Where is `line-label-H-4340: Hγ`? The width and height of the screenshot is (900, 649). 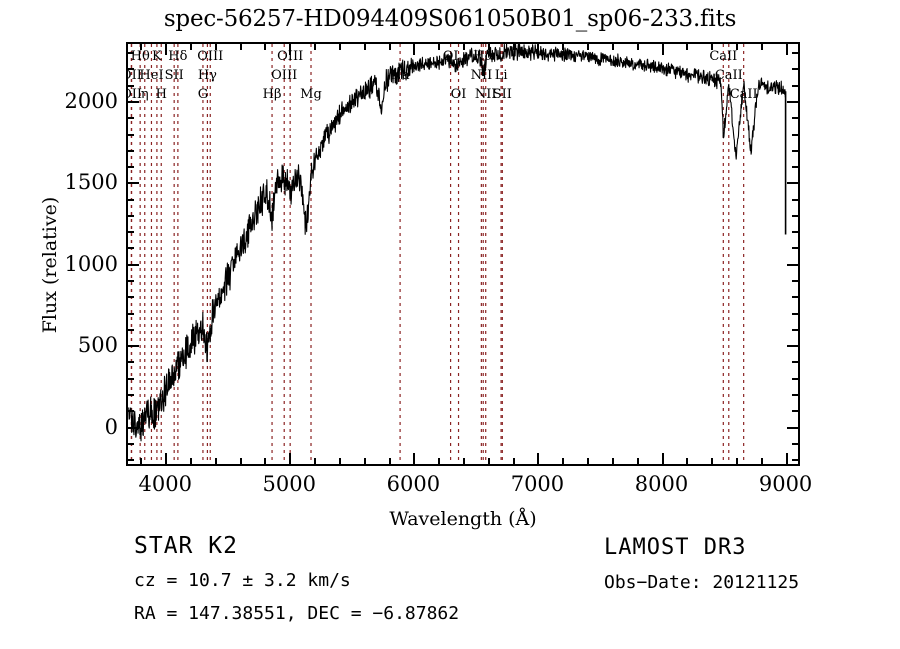 line-label-H-4340: Hγ is located at coordinates (207, 75).